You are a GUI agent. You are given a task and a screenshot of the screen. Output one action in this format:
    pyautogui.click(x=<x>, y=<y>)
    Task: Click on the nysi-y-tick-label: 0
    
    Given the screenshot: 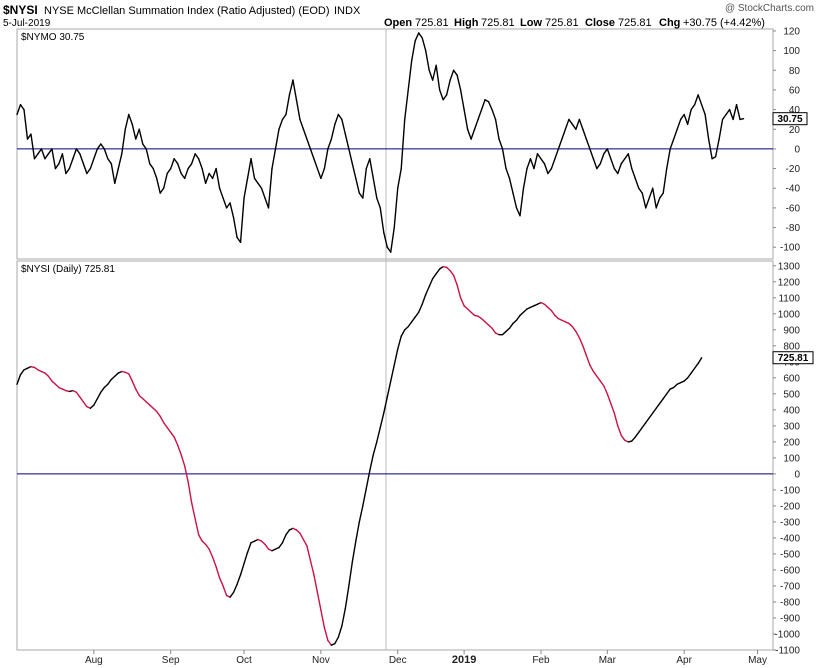 What is the action you would take?
    pyautogui.click(x=797, y=474)
    